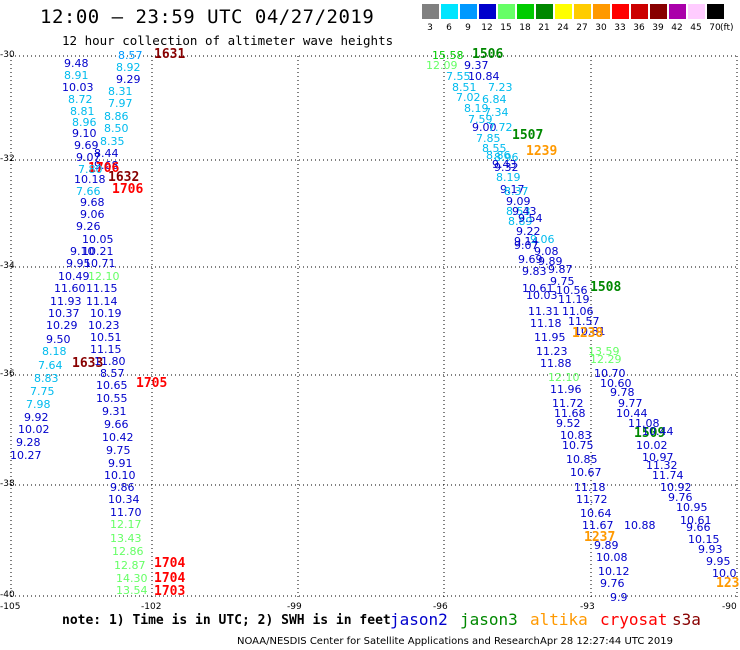 This screenshot has width=740, height=650. Describe the element at coordinates (520, 221) in the screenshot. I see `wave-height-label: 8.89` at that location.